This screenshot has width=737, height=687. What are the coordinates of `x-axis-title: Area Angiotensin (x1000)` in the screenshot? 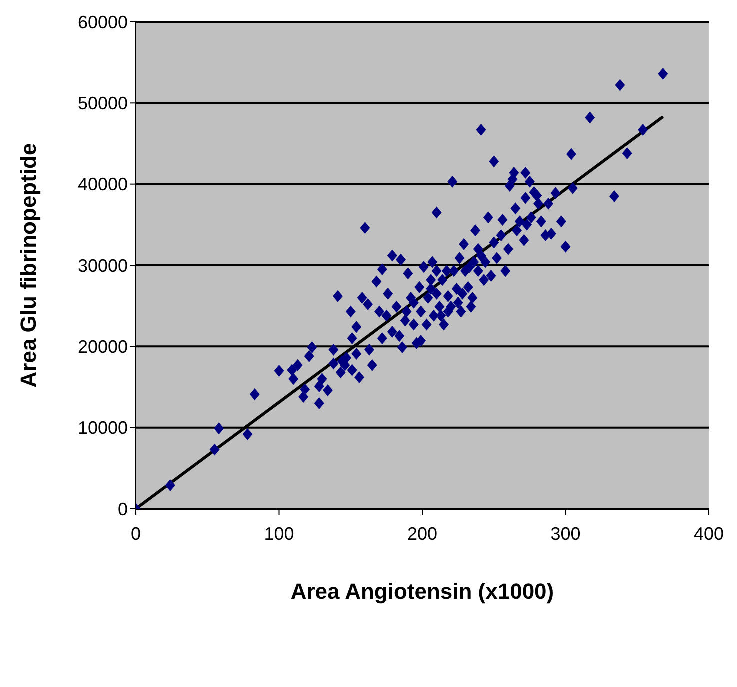 It's located at (422, 591).